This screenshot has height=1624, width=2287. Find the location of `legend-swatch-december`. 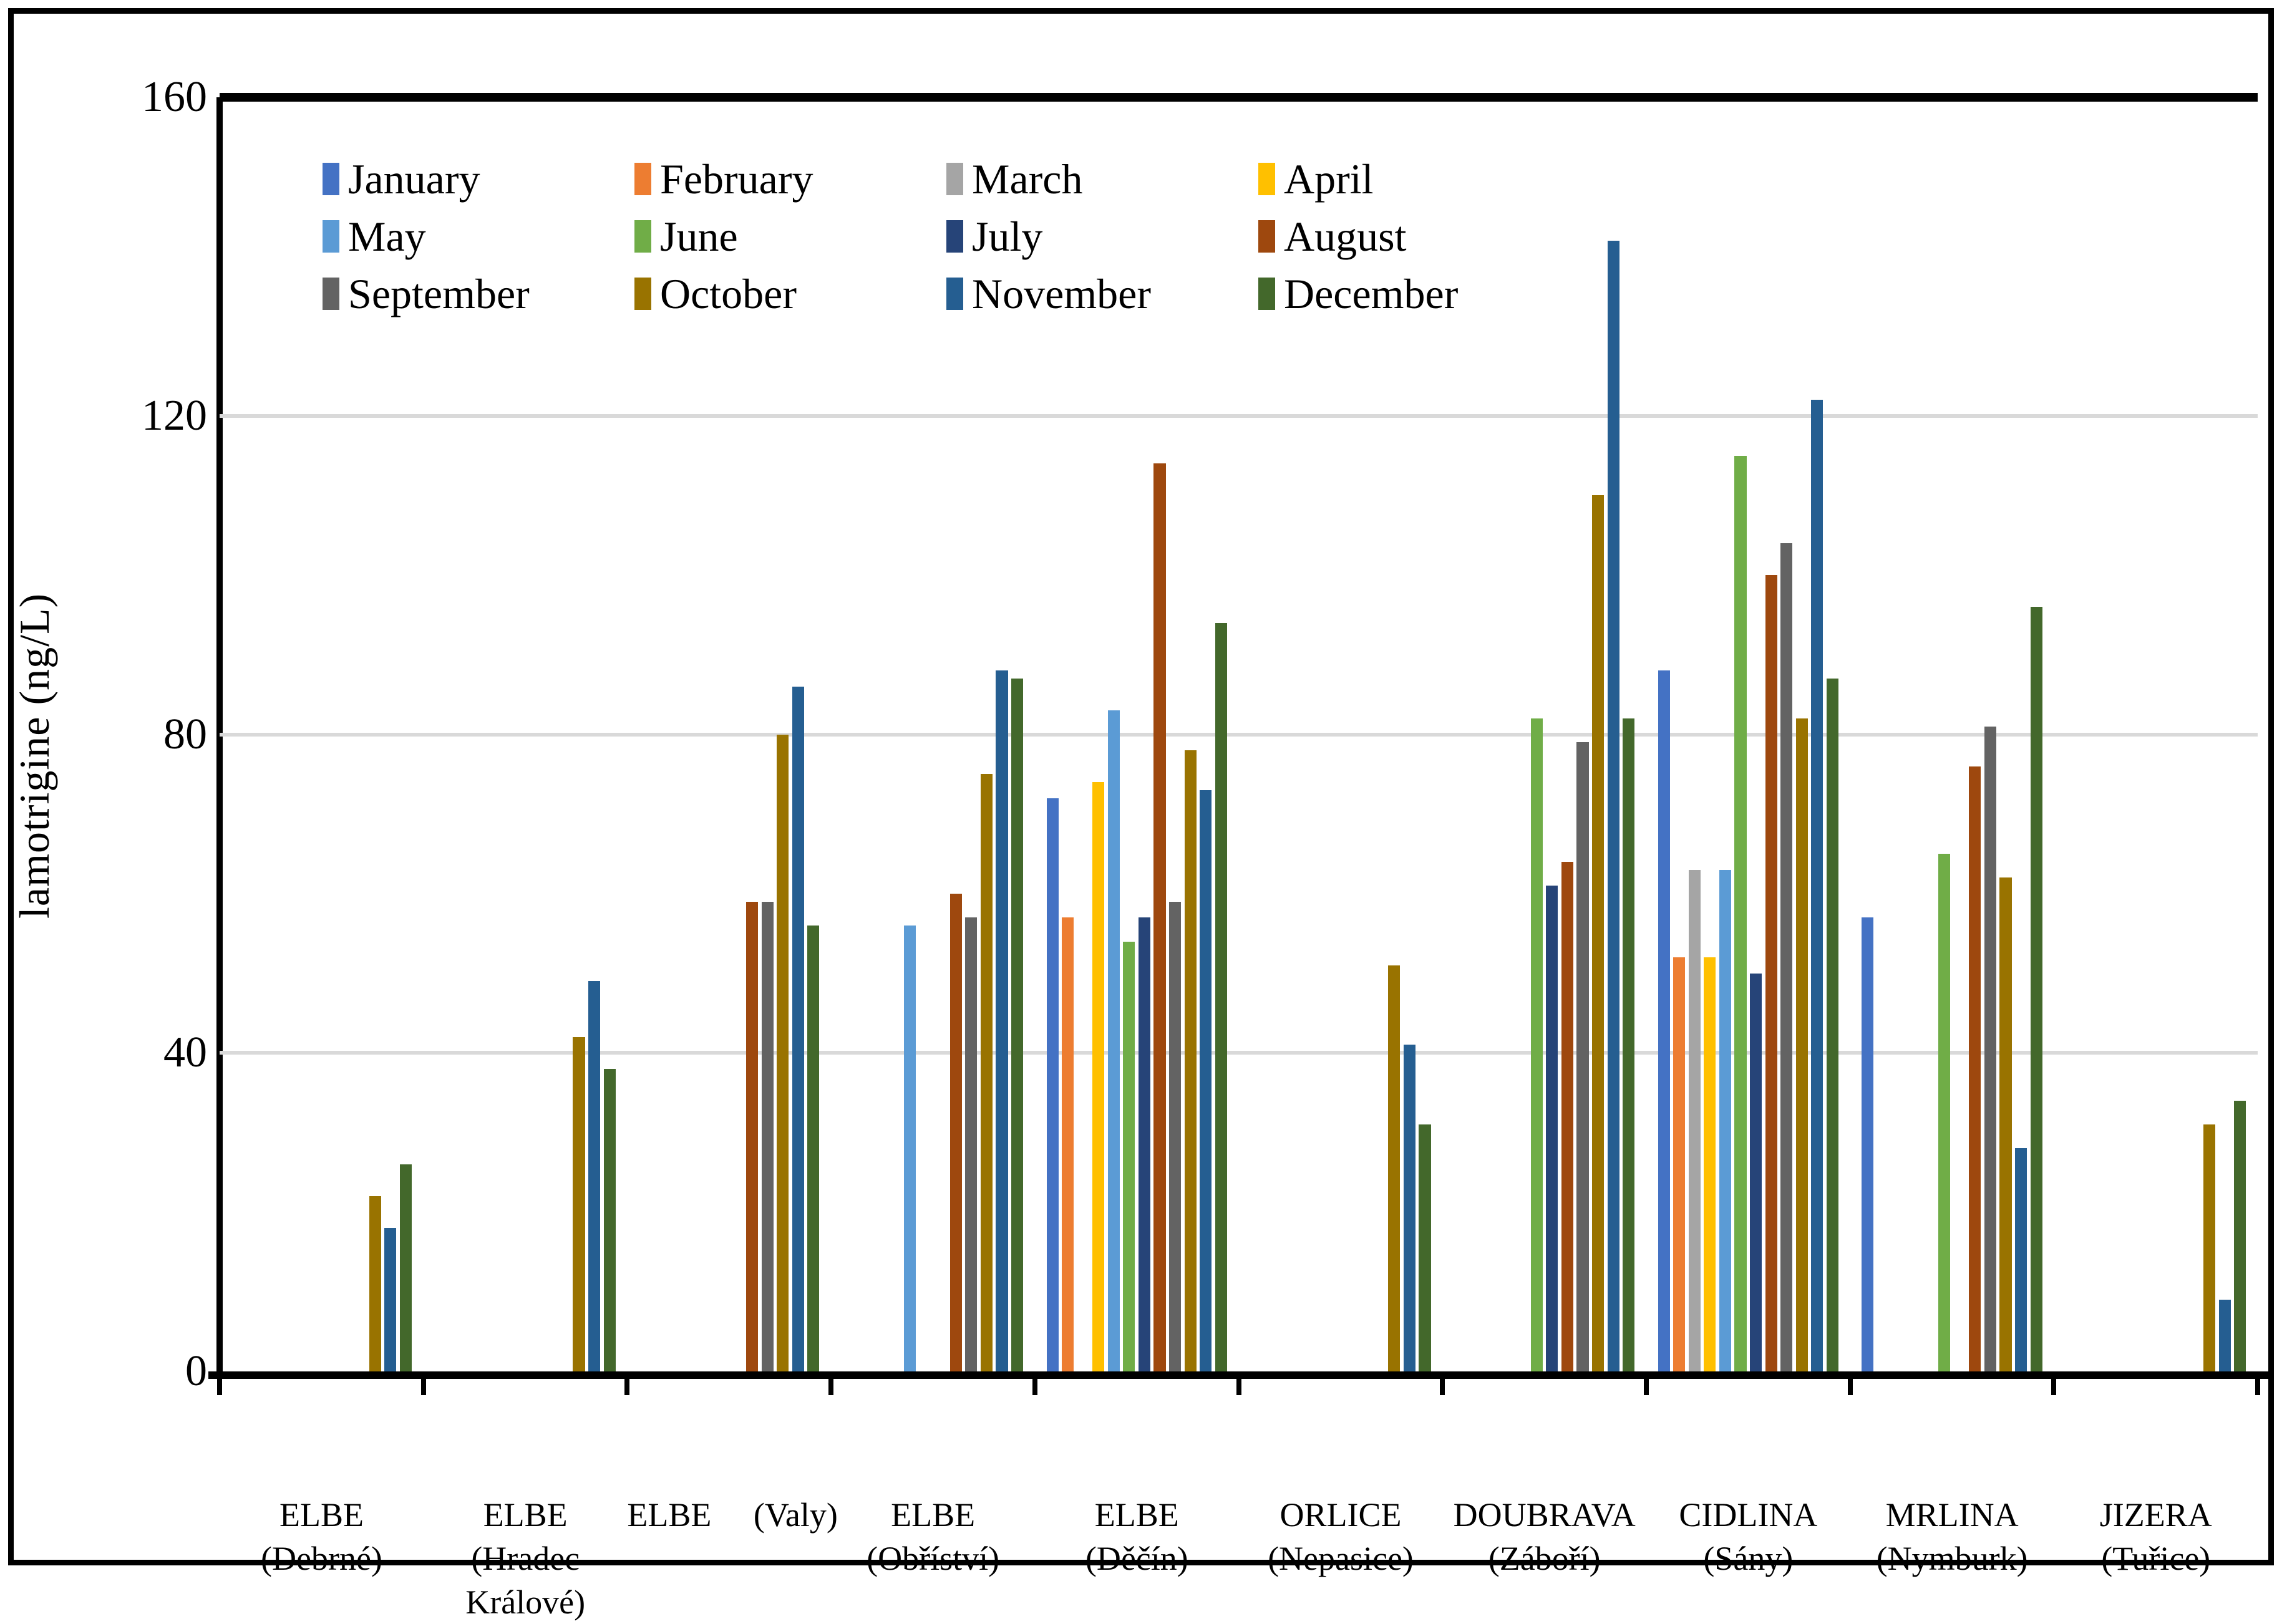

legend-swatch-december is located at coordinates (1266, 294).